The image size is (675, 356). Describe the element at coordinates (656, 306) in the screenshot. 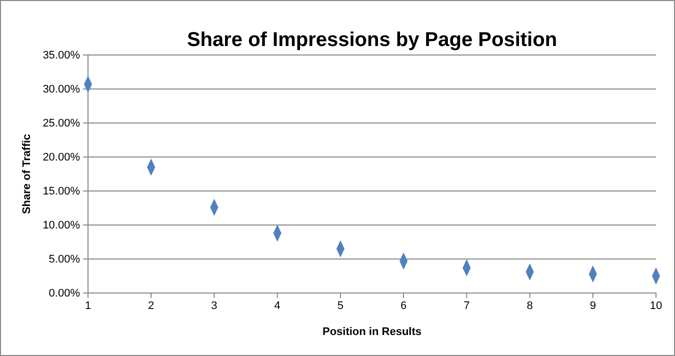

I see `x-tick-label: 10` at that location.